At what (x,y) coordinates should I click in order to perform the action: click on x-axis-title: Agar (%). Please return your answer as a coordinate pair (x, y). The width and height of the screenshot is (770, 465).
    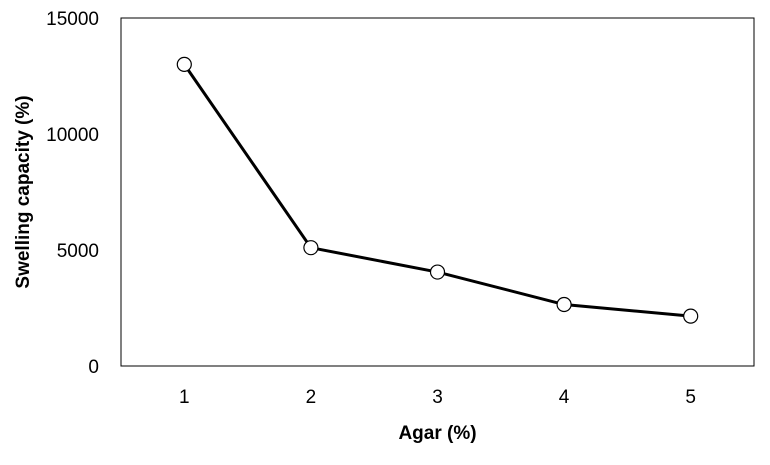
    Looking at the image, I should click on (437, 433).